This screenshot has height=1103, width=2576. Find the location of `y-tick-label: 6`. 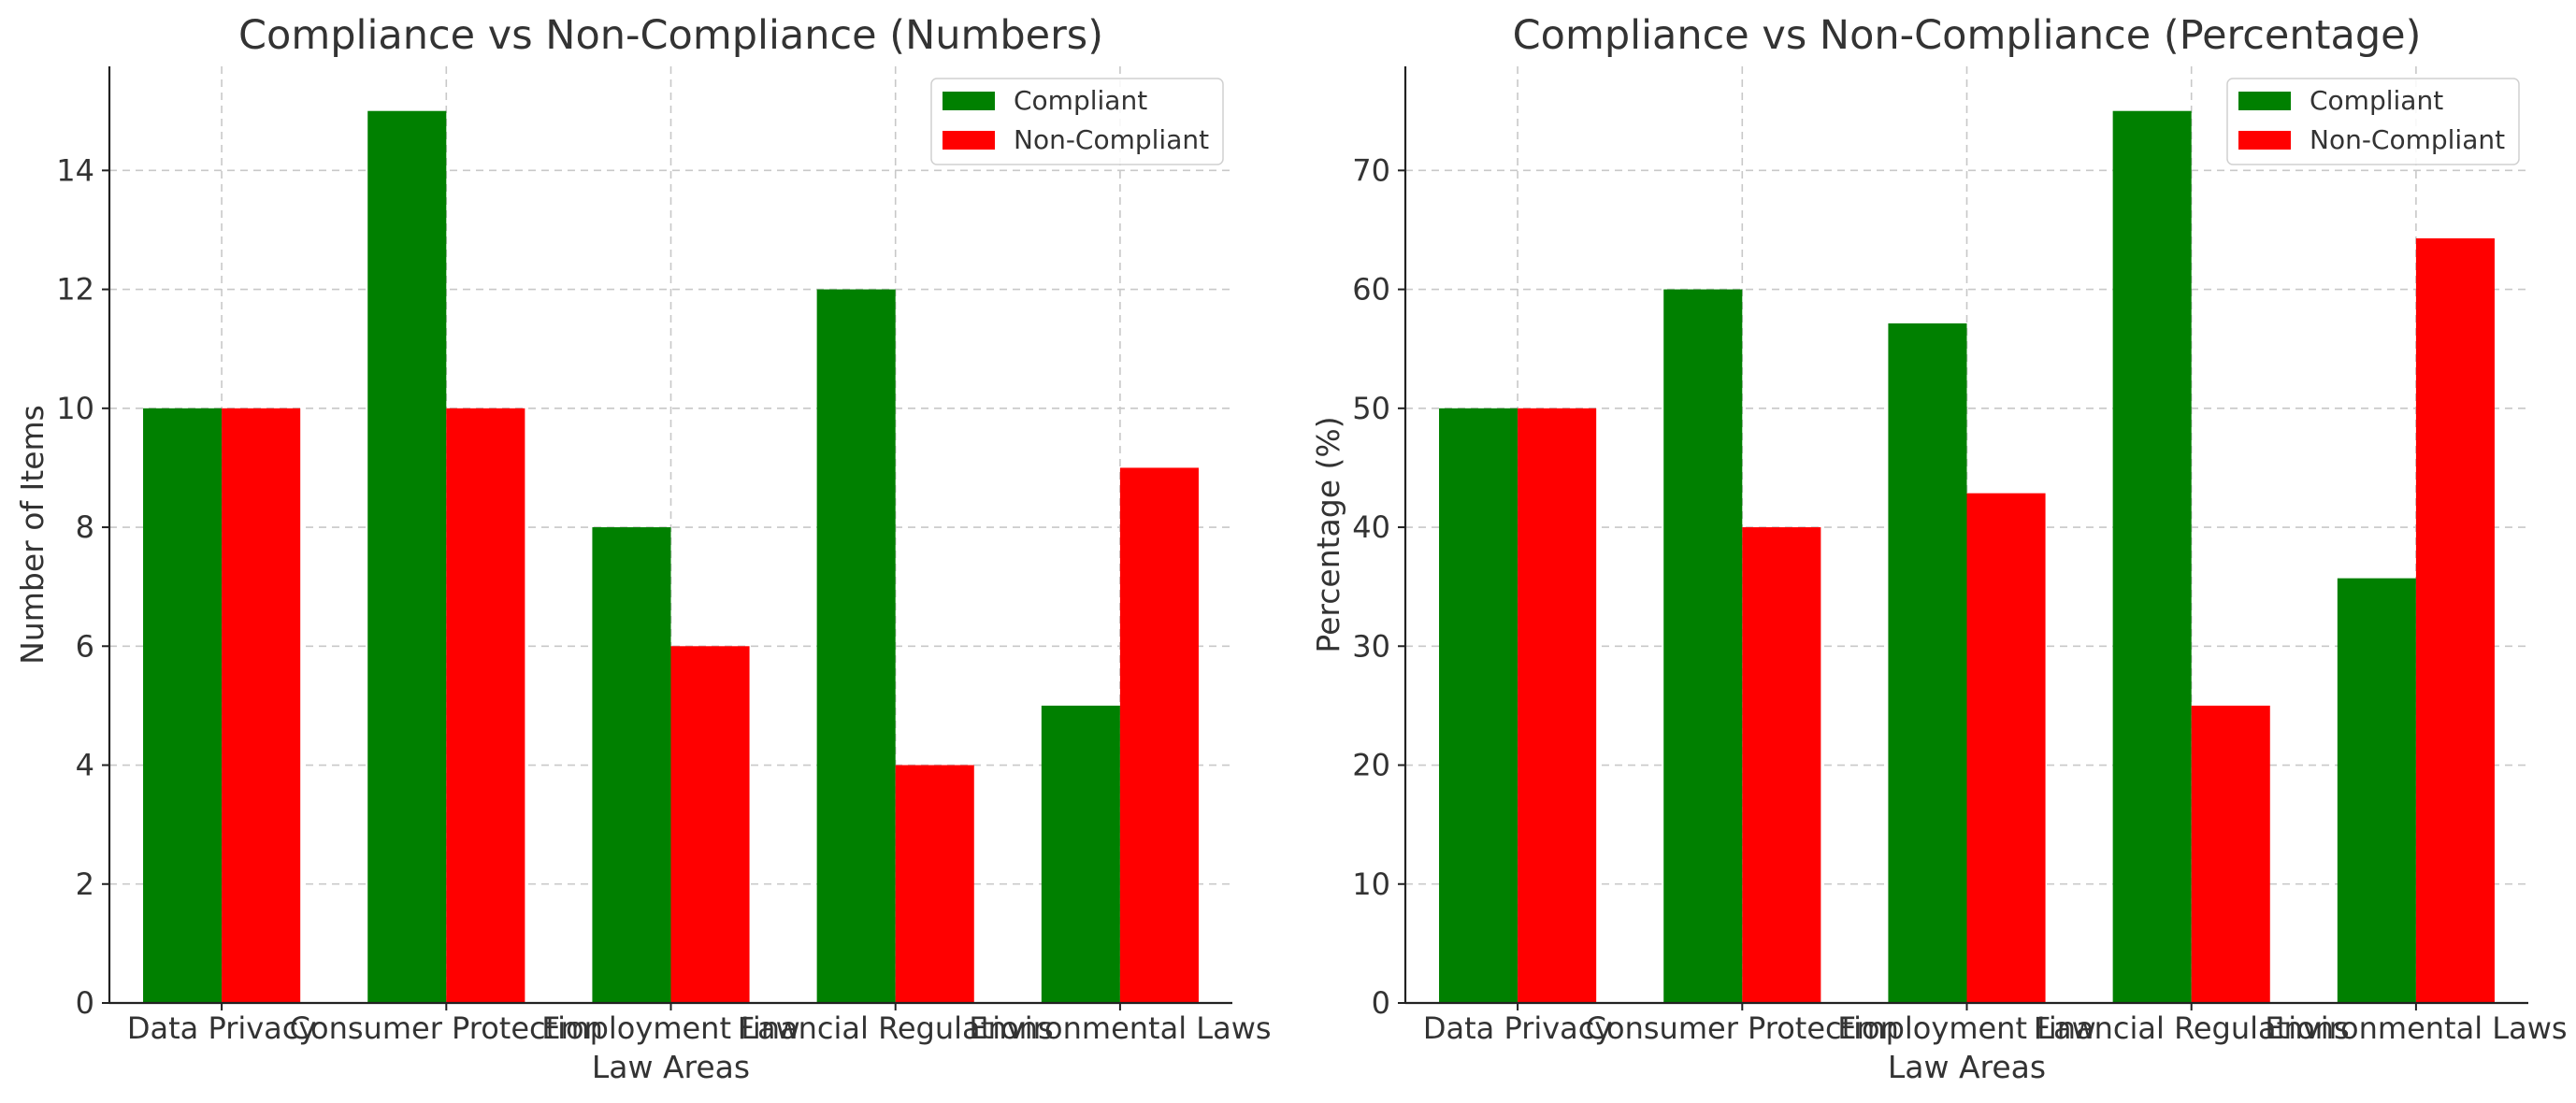

y-tick-label: 6 is located at coordinates (85, 646).